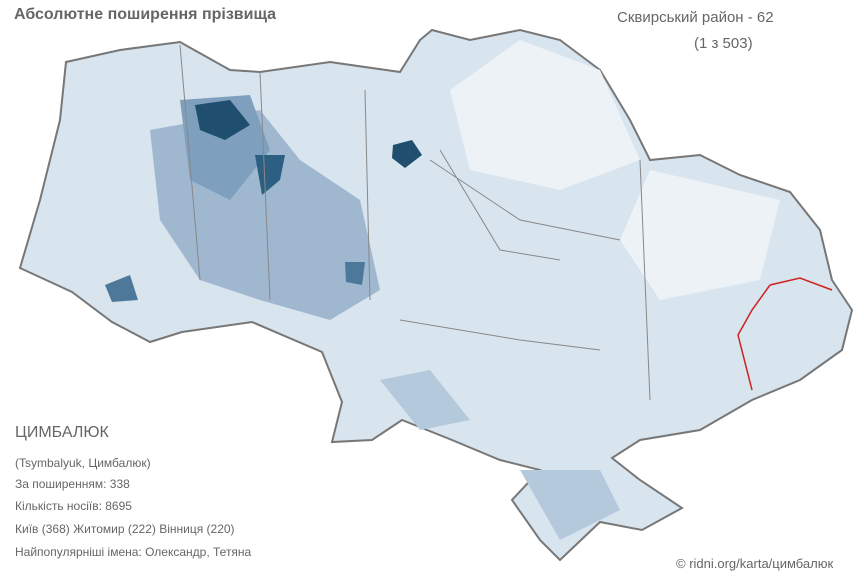  I want to click on rank-label: (1 з 503), so click(723, 43).